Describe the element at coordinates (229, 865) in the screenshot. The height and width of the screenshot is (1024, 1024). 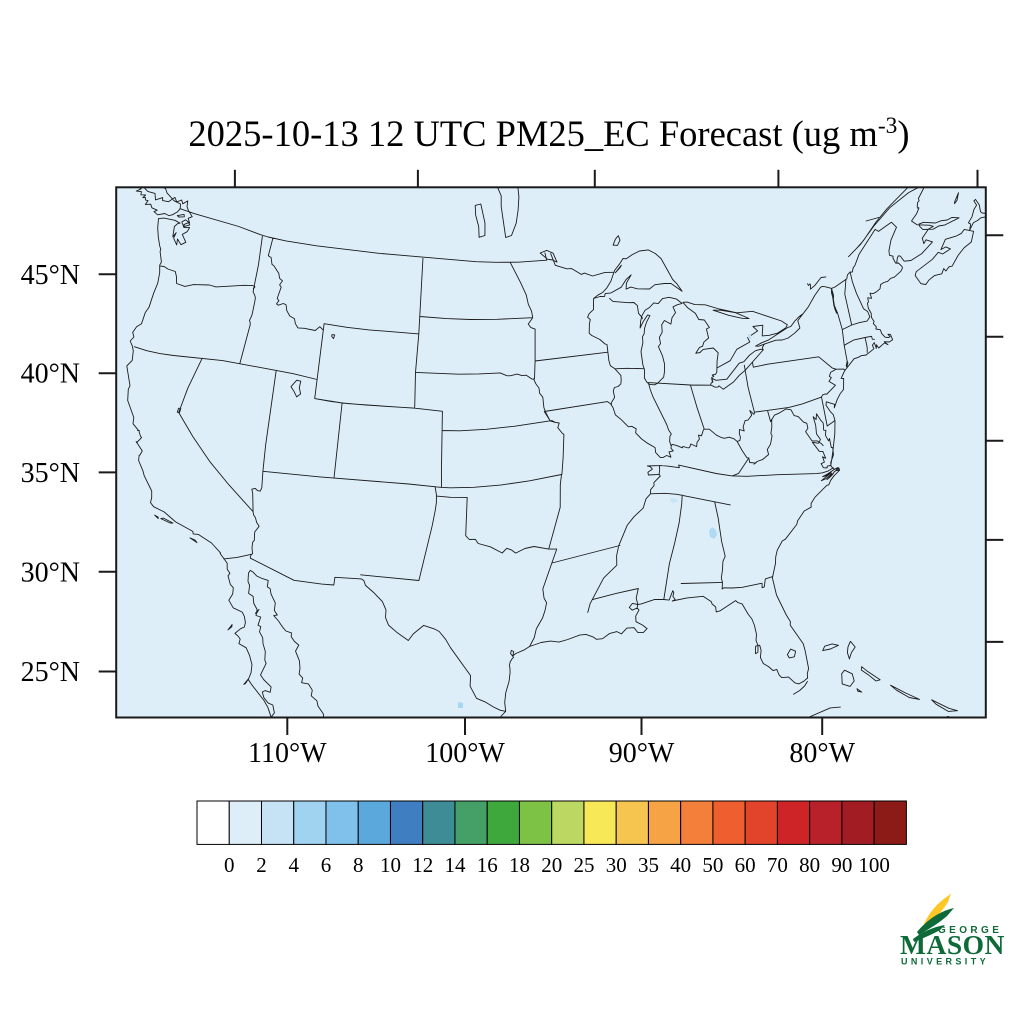
I see `svg-text: 0` at that location.